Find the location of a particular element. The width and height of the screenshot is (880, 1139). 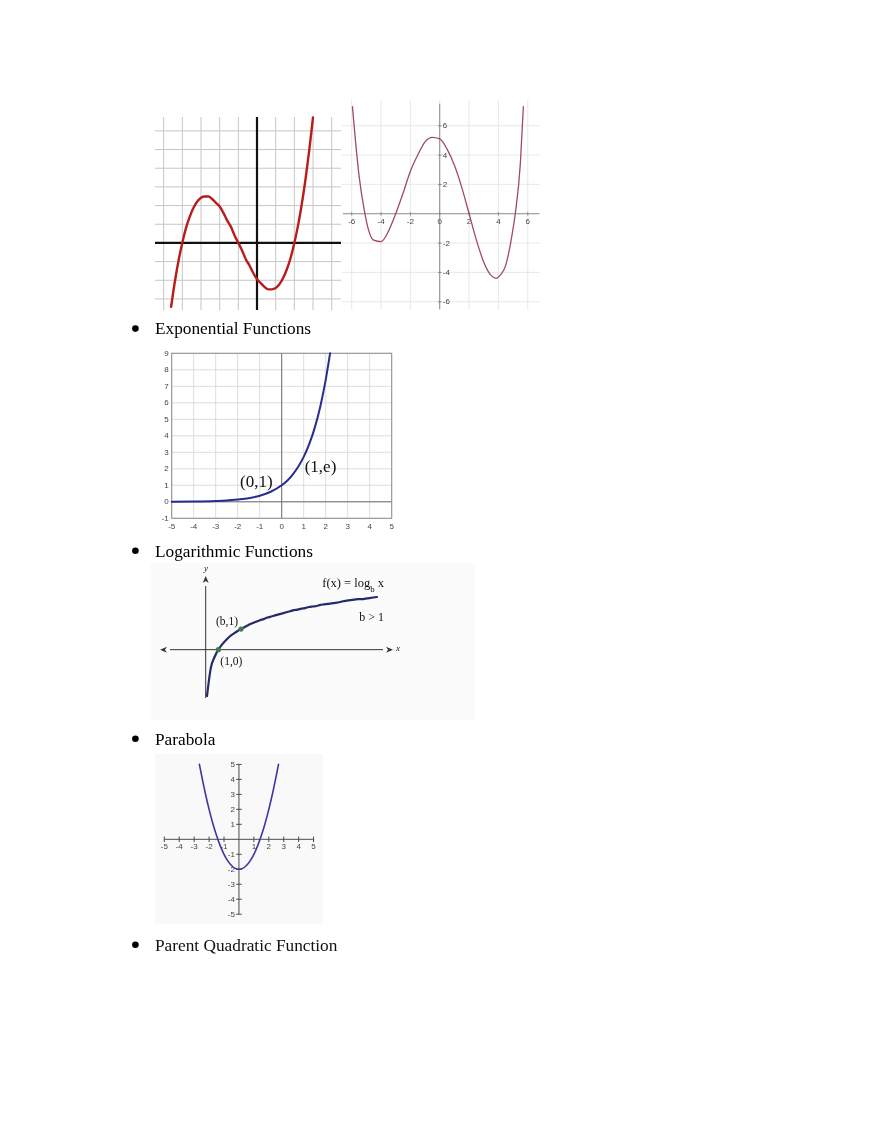

annotation: b > 1 is located at coordinates (371, 617).